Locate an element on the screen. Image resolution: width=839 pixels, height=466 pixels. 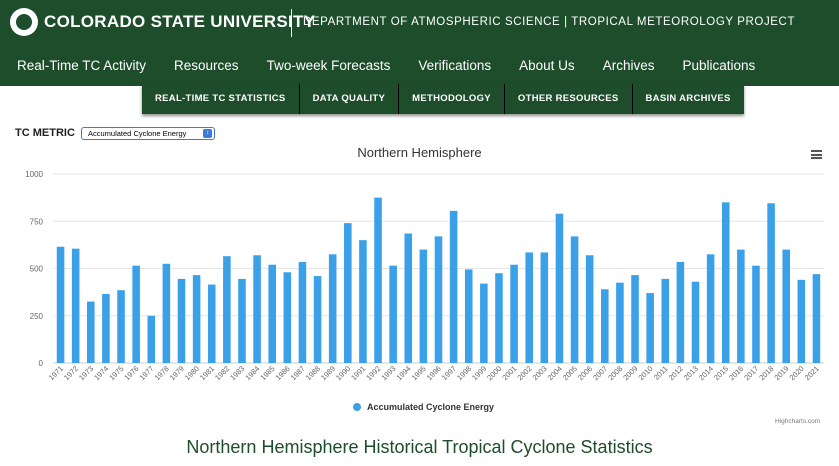
bar-2004 is located at coordinates (559, 288).